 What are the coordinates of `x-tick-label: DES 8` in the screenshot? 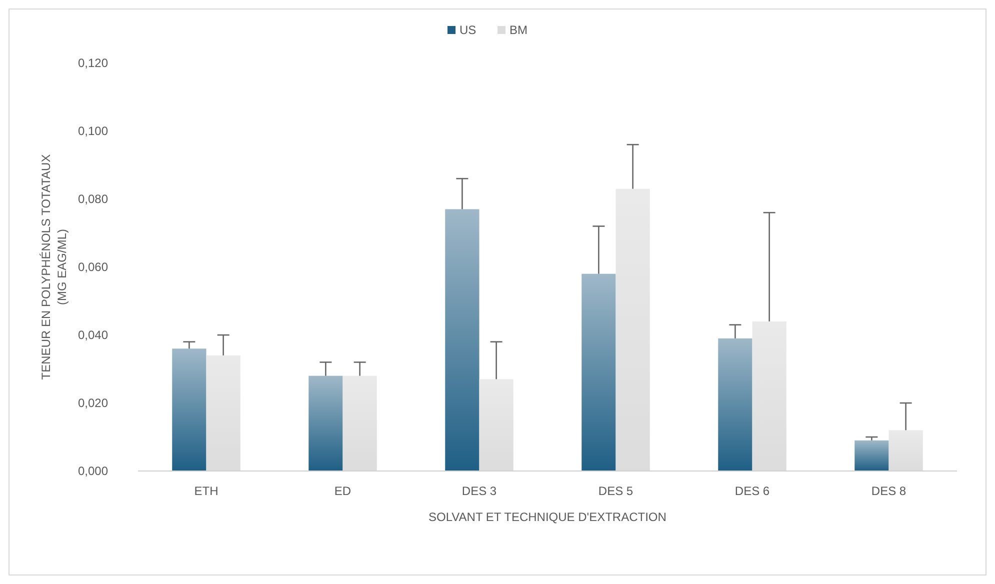 It's located at (888, 491).